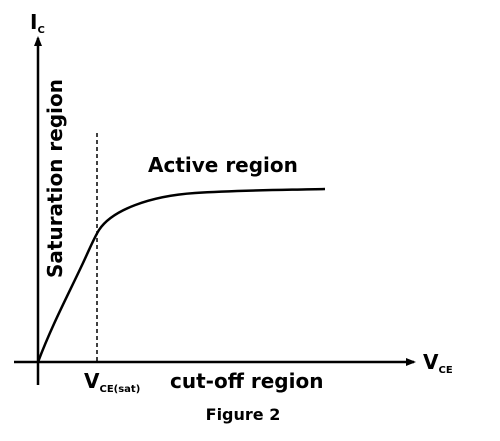  What do you see at coordinates (431, 362) in the screenshot?
I see `x-axis-label-main: V` at bounding box center [431, 362].